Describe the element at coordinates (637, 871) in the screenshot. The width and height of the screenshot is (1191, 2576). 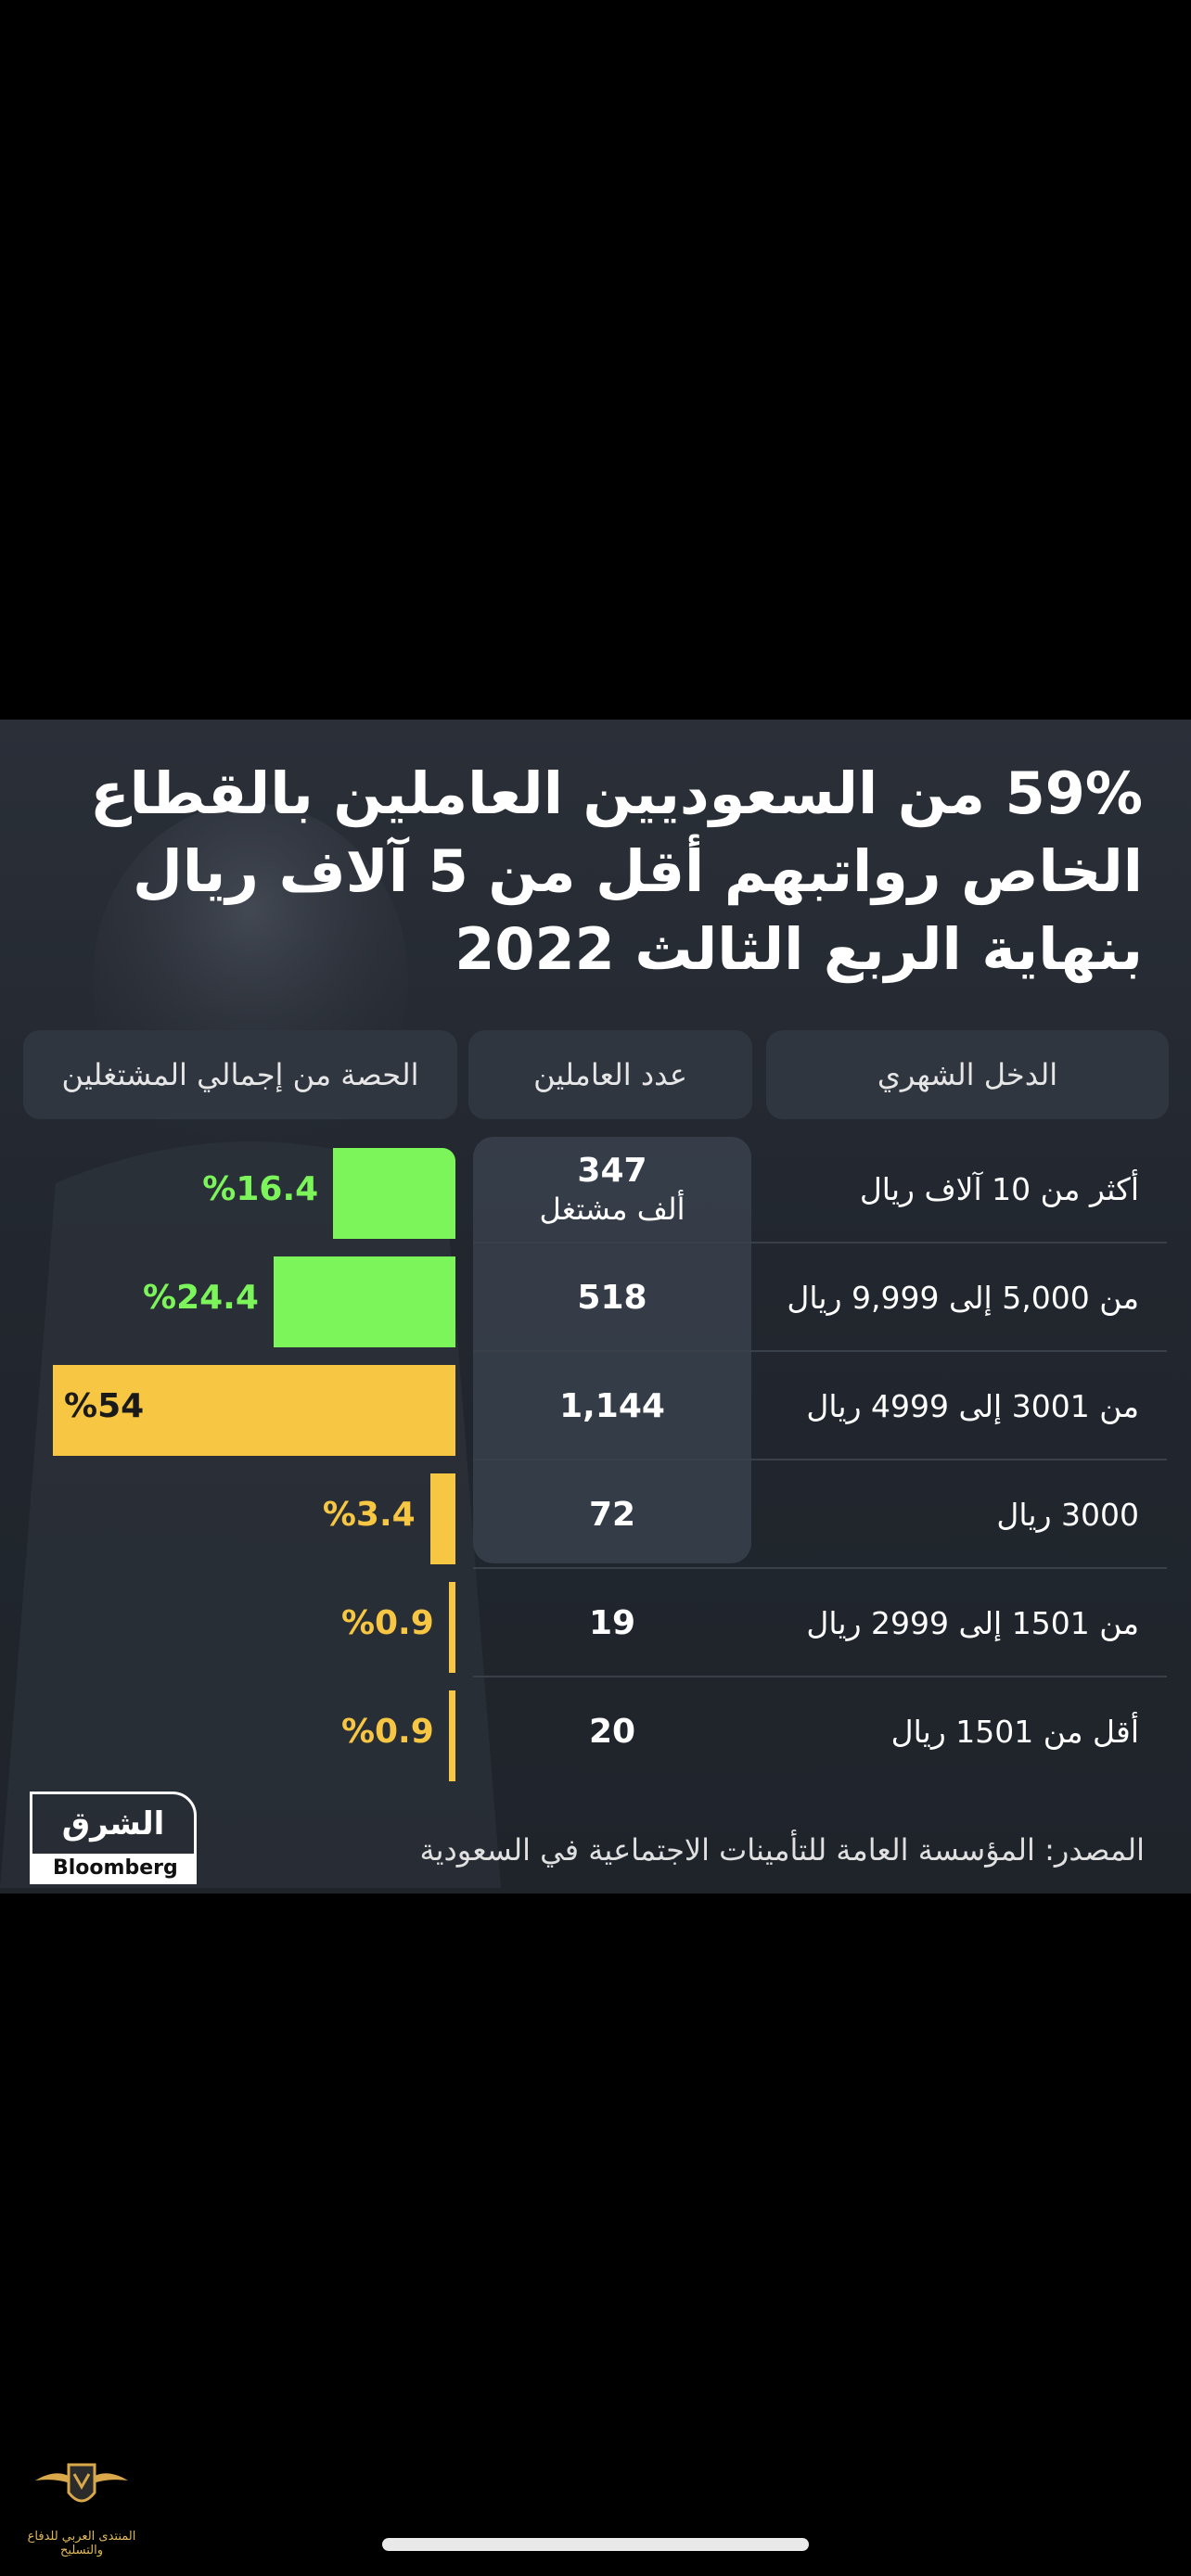
I see `title-line: الخاص رواتبهم أقل من 5 آلاف ريال` at that location.